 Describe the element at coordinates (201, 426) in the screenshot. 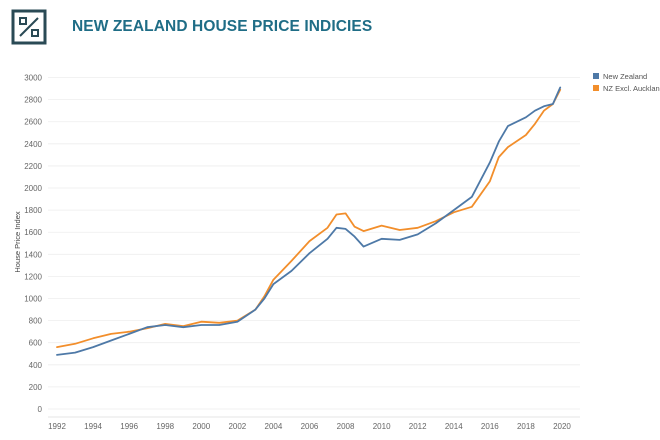

I see `x-tick-label: 2000` at that location.